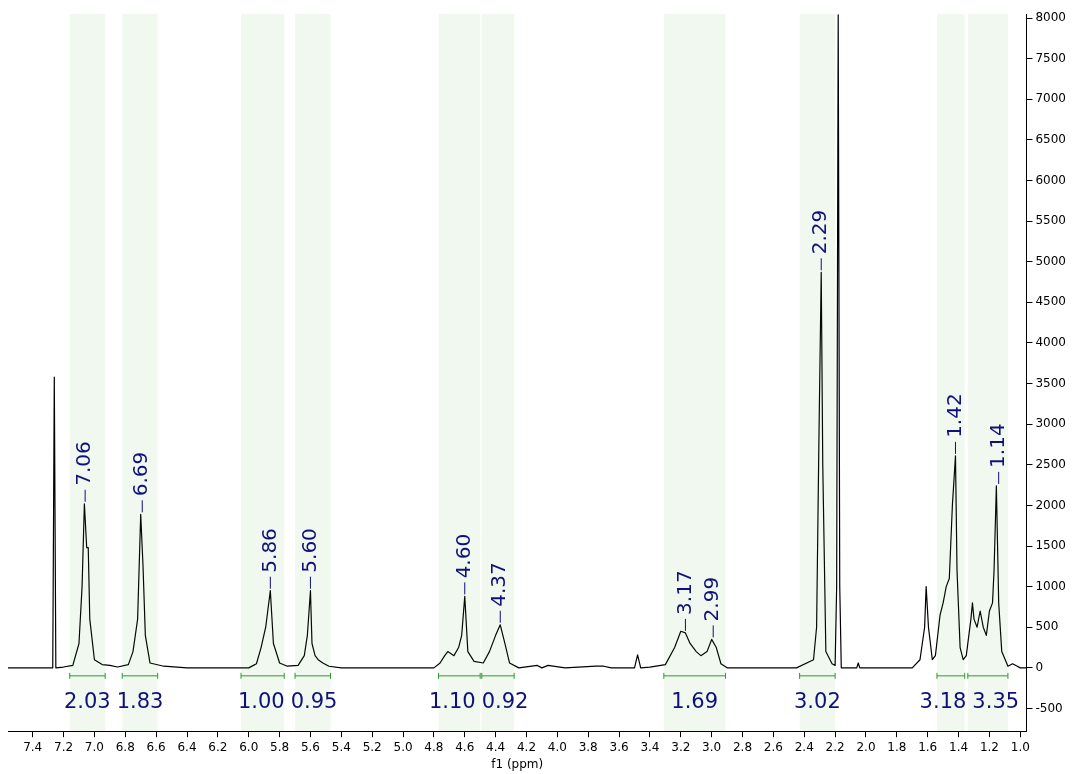 Image resolution: width=1073 pixels, height=774 pixels. I want to click on x-tick-label: 1.4, so click(959, 746).